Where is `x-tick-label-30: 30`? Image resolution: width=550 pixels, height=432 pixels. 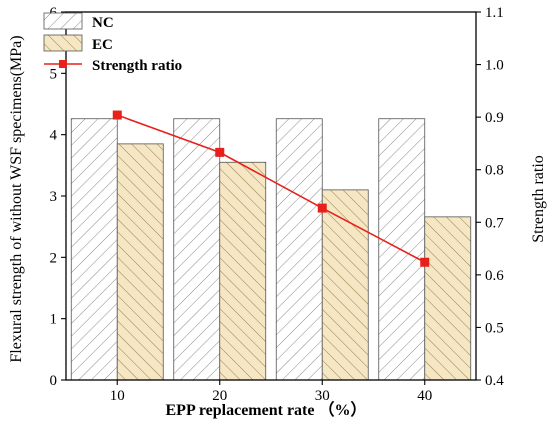 x-tick-label-30: 30 is located at coordinates (322, 396).